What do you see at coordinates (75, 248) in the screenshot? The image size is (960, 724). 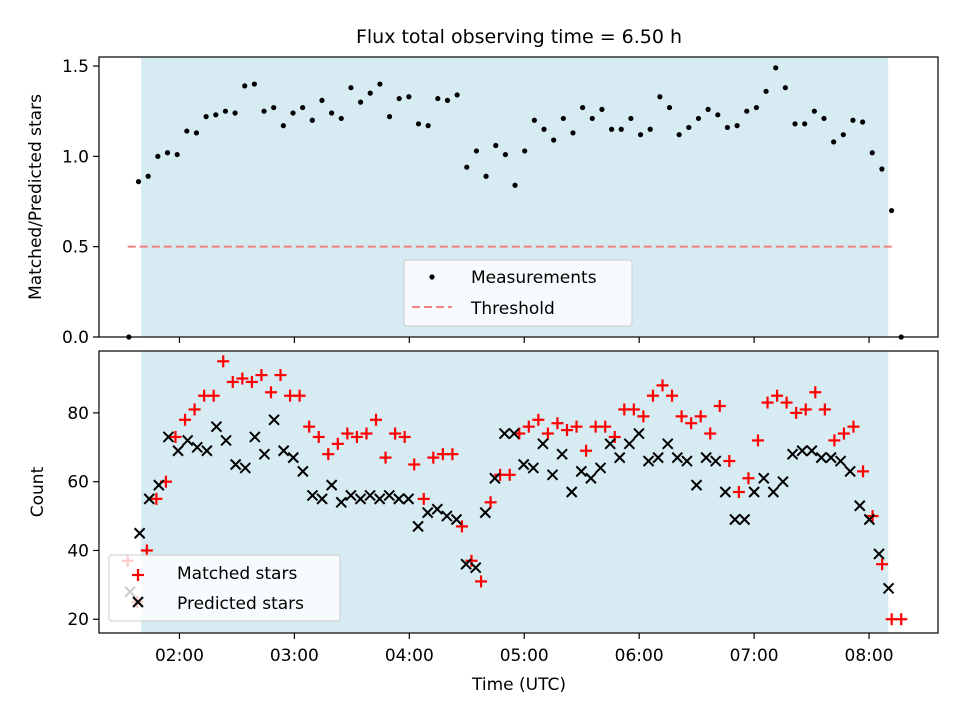 I see `y-tick-label: 0.5` at bounding box center [75, 248].